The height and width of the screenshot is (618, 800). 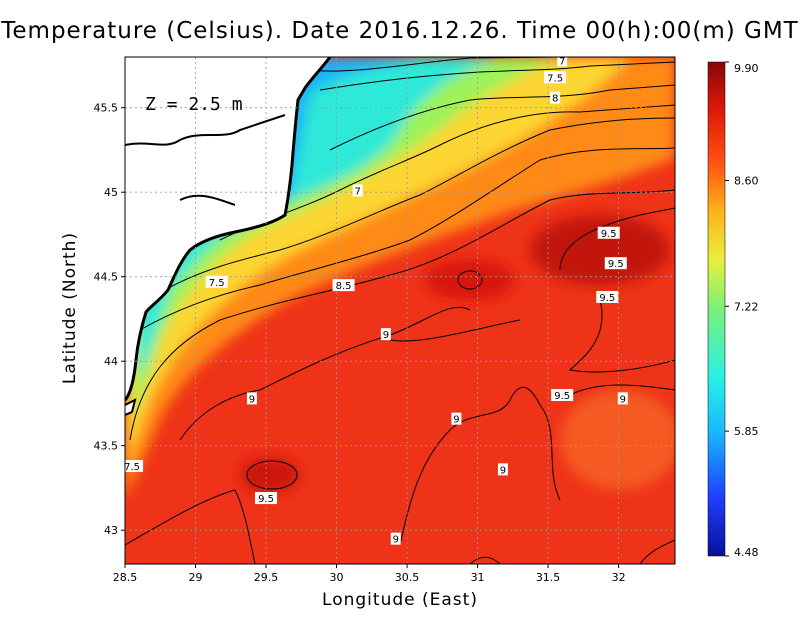 I want to click on x-tick-label: 29.5, so click(x=266, y=577).